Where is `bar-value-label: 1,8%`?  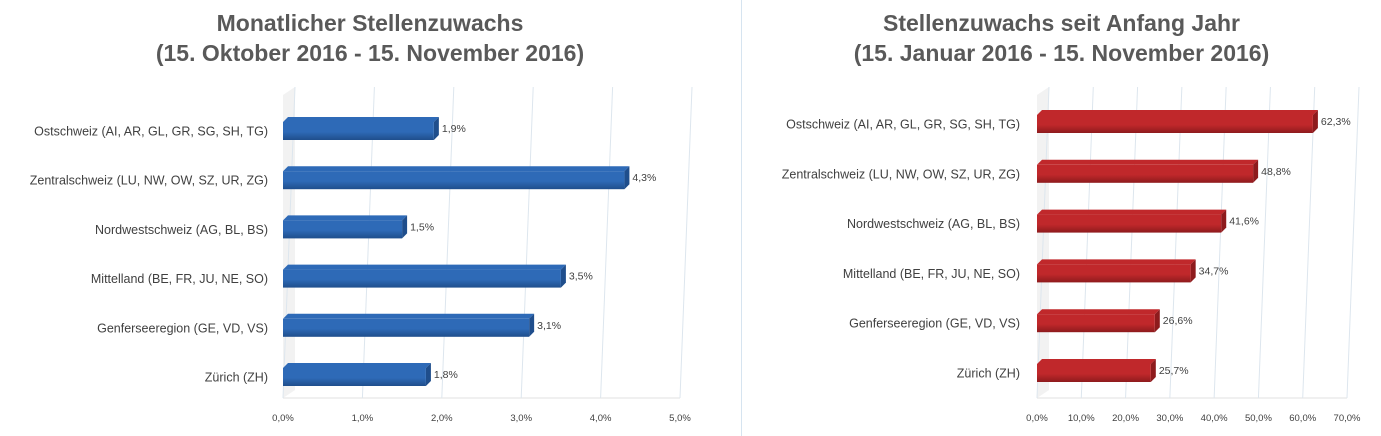
bar-value-label: 1,8% is located at coordinates (446, 375).